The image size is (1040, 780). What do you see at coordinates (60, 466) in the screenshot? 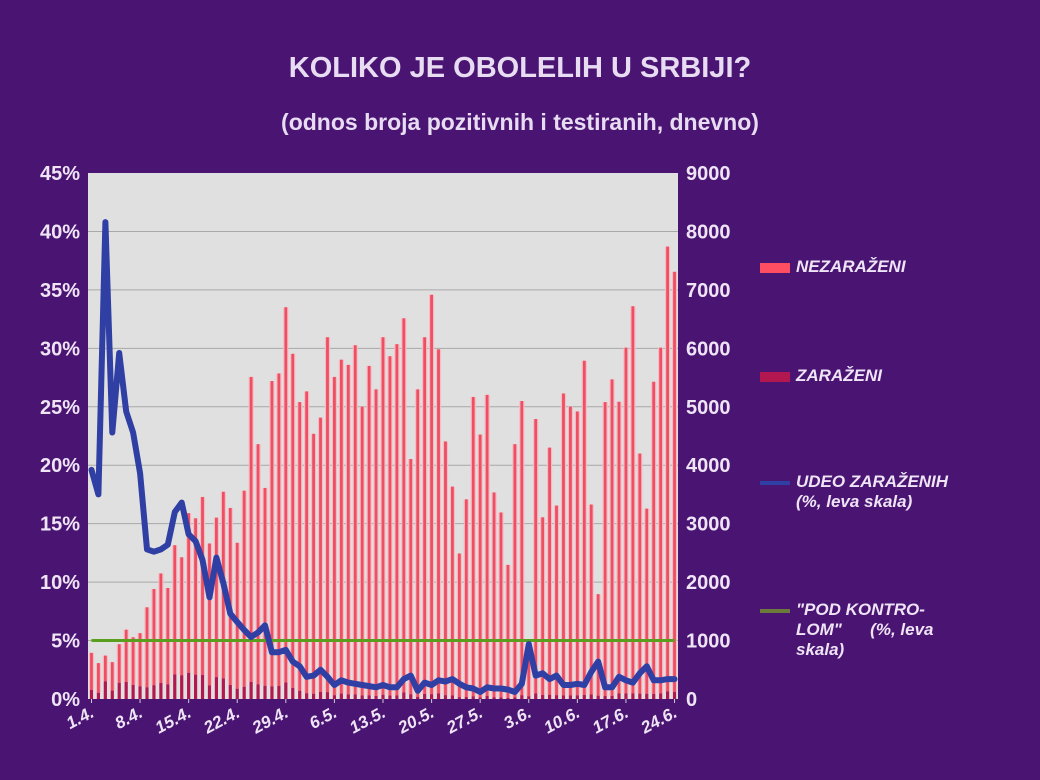
I see `y-left-tick-label: 20%` at bounding box center [60, 466].